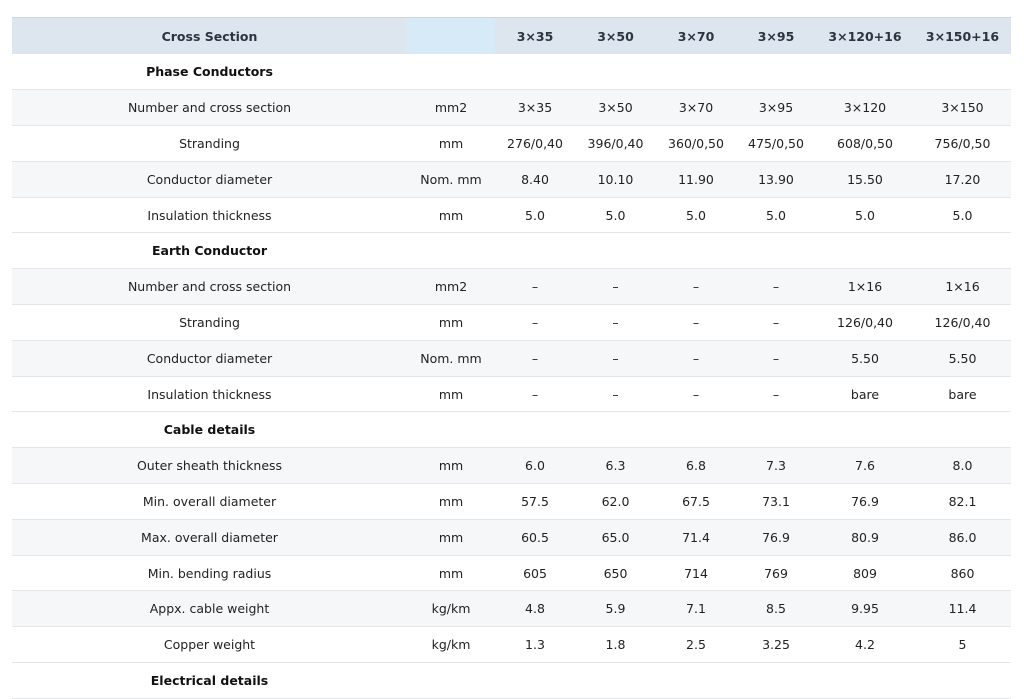 The width and height of the screenshot is (1024, 699). I want to click on table-row: Stranding mm – – – – 126/0,40 126/0,40, so click(511, 322).